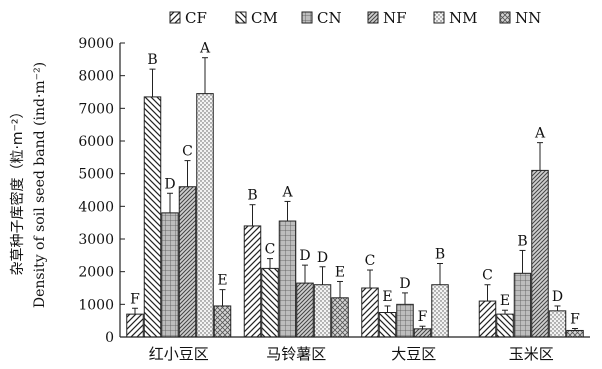 The width and height of the screenshot is (602, 369). Describe the element at coordinates (329, 18) in the screenshot. I see `legend-label-CN: CN` at that location.